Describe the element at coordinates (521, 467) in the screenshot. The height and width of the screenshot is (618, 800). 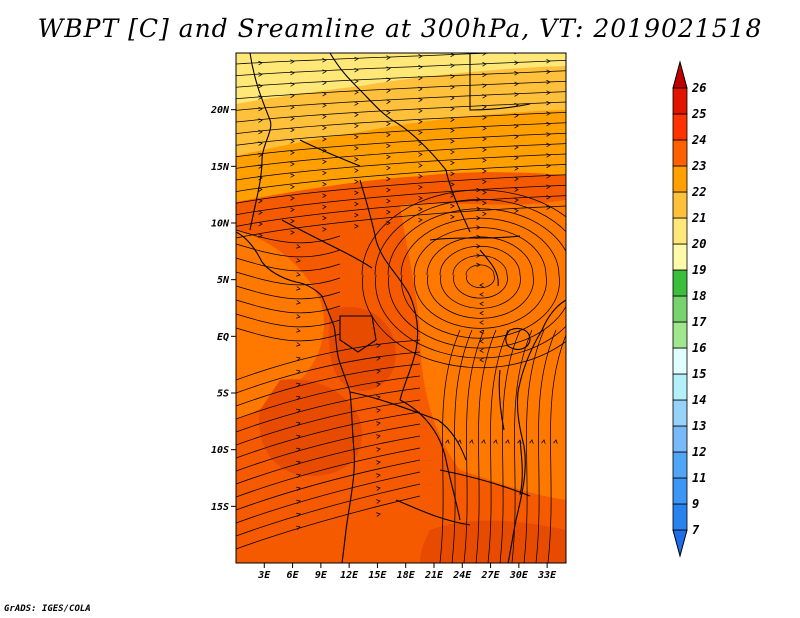
I see `lake-malawi` at that location.